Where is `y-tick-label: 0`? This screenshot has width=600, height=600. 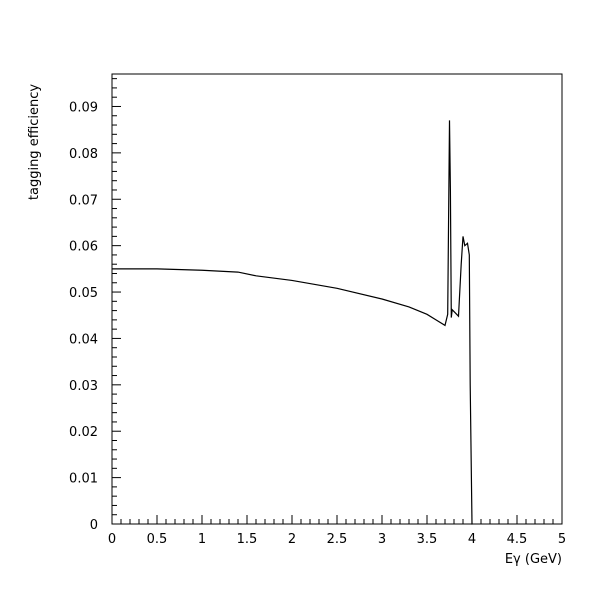
y-tick-label: 0 is located at coordinates (94, 525).